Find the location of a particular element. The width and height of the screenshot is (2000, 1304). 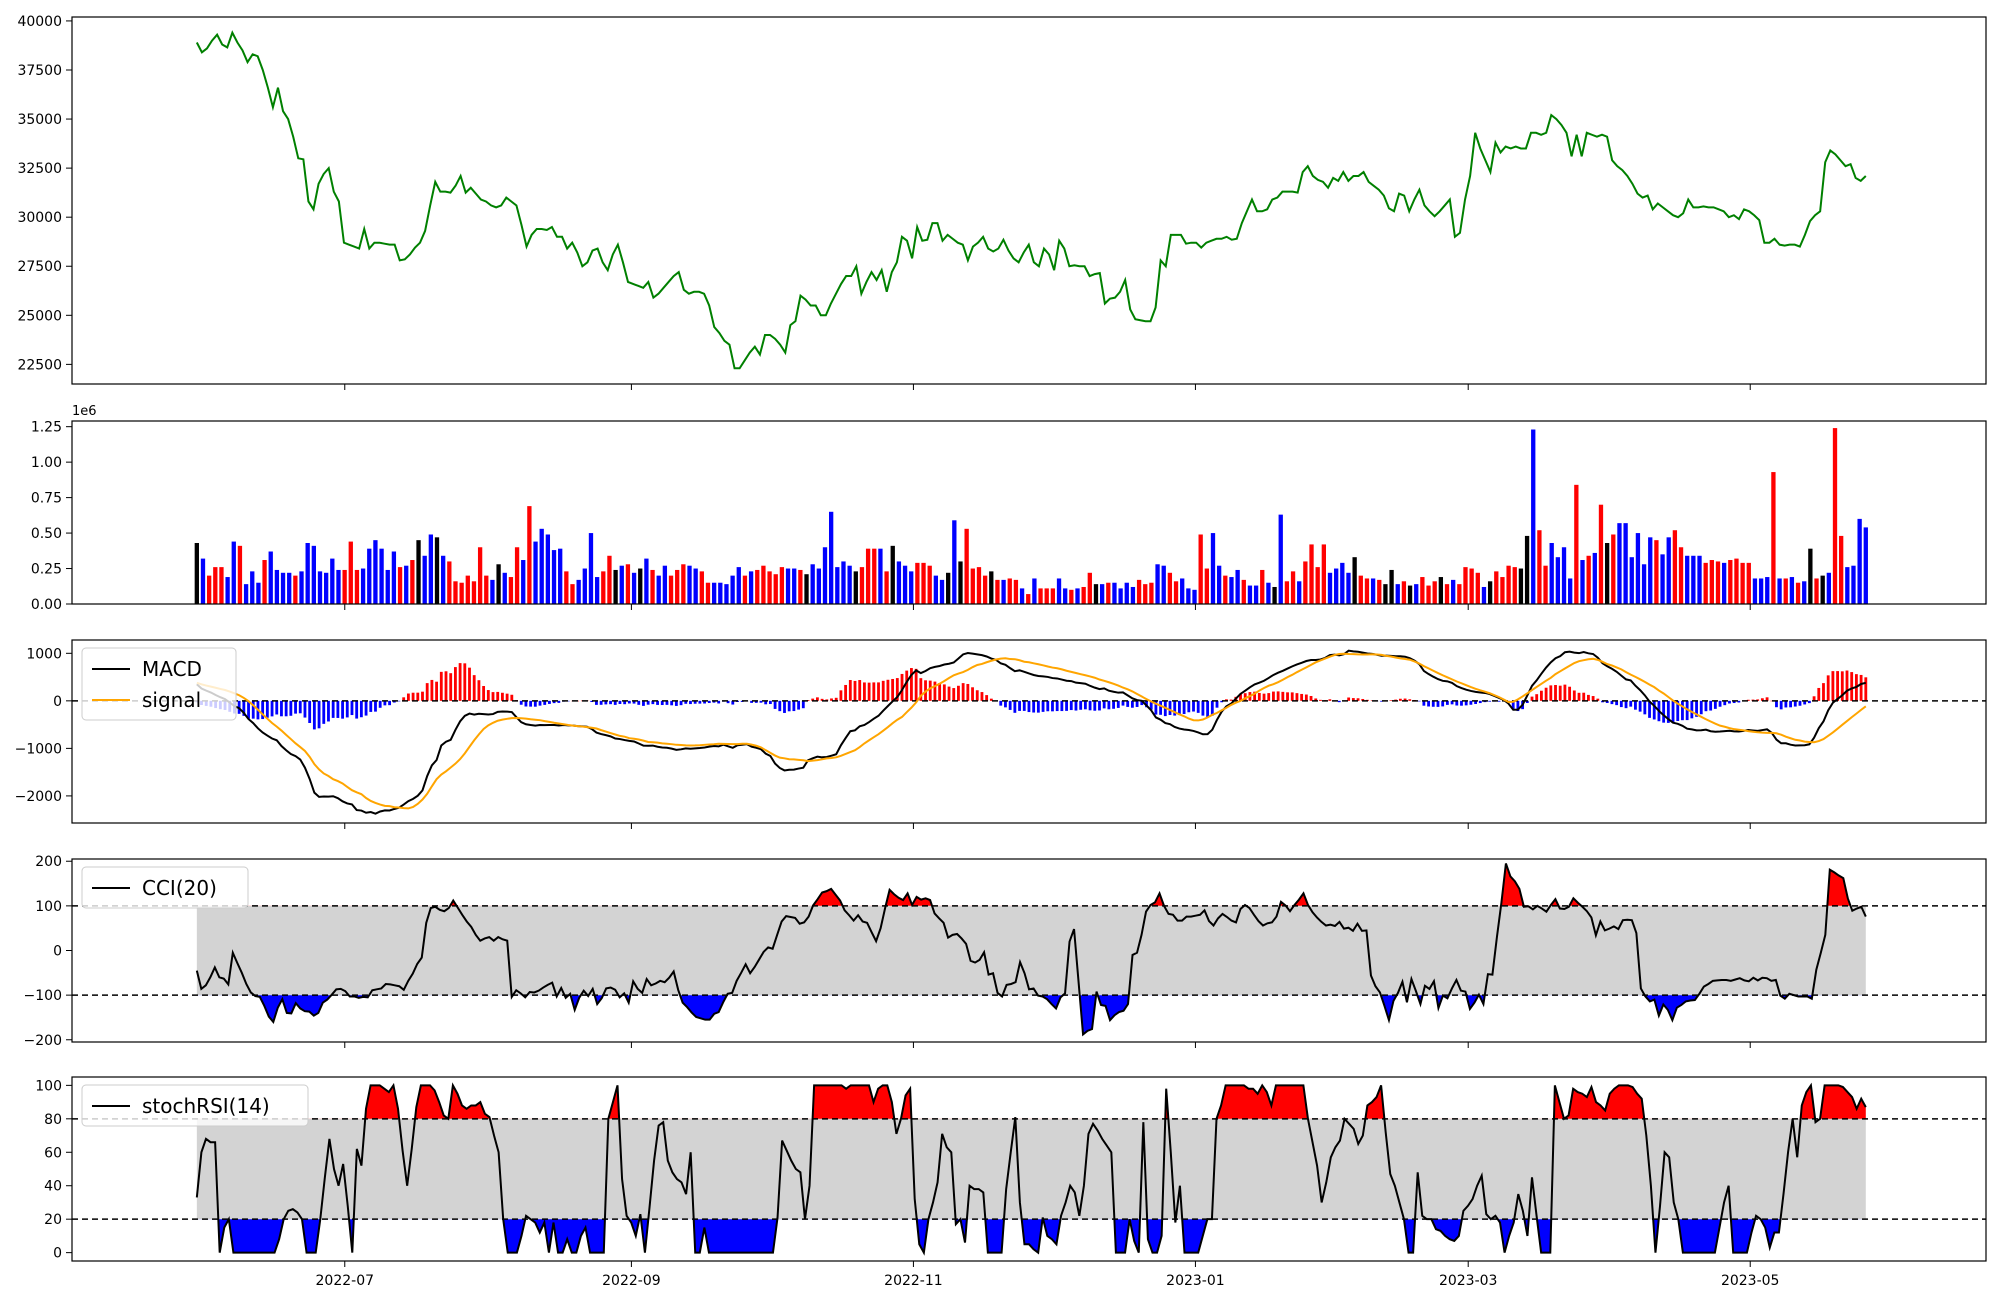

price-ytick-label: 30000 is located at coordinates (39, 218).